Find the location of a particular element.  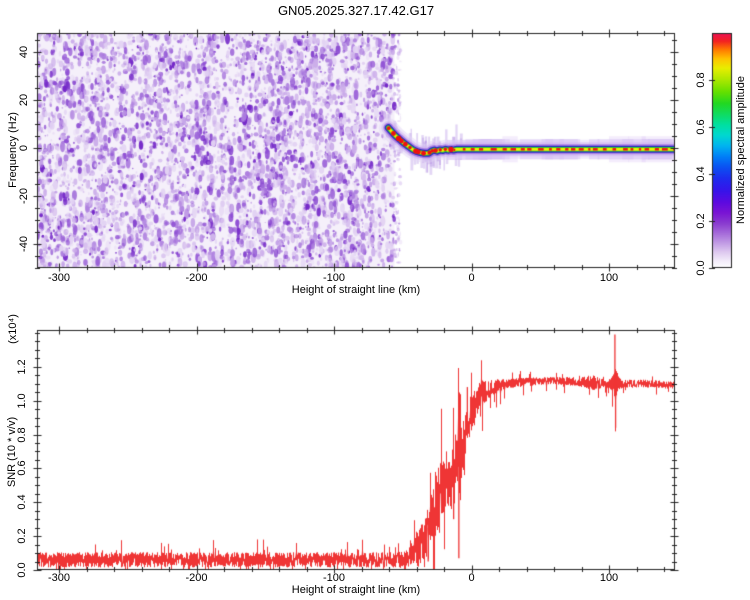

top-x-tick-label: 0 is located at coordinates (471, 278).